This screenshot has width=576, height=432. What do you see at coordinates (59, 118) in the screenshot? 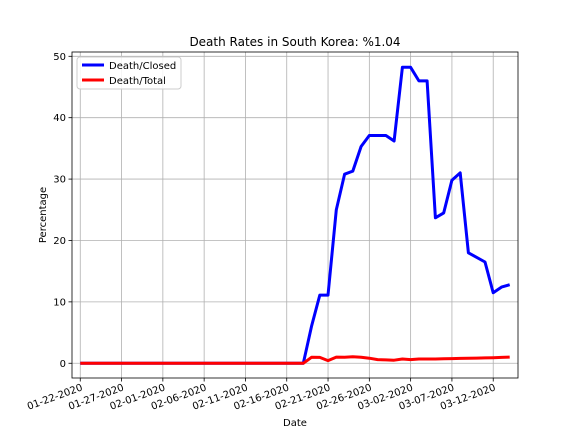
I see `y-tick-label: 40` at bounding box center [59, 118].